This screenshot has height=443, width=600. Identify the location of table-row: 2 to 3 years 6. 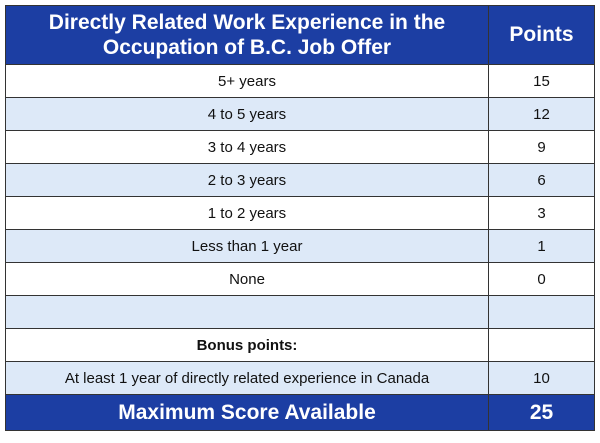
(300, 180).